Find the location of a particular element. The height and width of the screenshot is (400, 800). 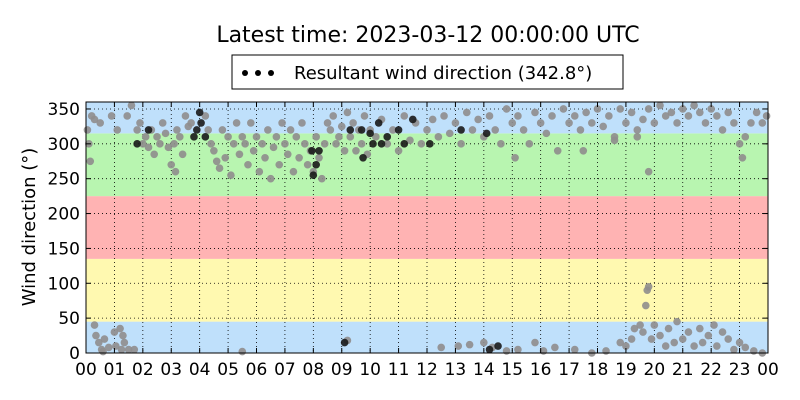

x-tick-label: 20 is located at coordinates (655, 370).